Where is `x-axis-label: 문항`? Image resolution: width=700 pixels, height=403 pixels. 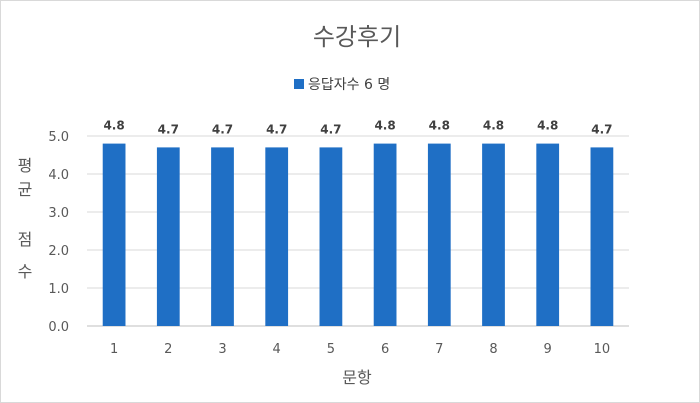 x-axis-label: 문항 is located at coordinates (357, 377).